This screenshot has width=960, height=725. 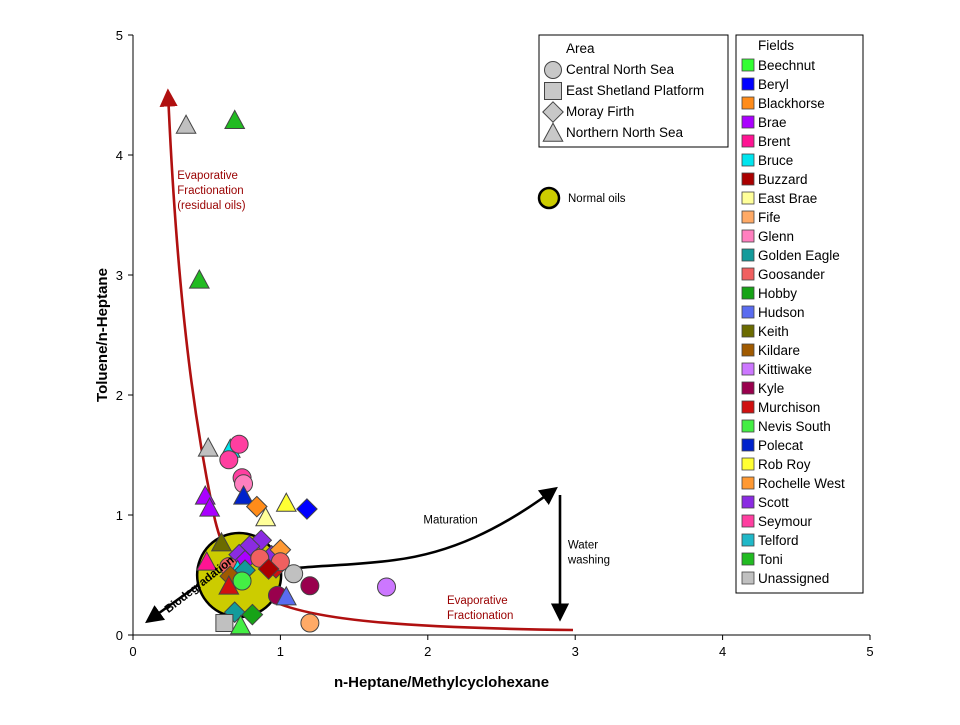 What do you see at coordinates (780, 445) in the screenshot?
I see `field-legend-label: Polecat` at bounding box center [780, 445].